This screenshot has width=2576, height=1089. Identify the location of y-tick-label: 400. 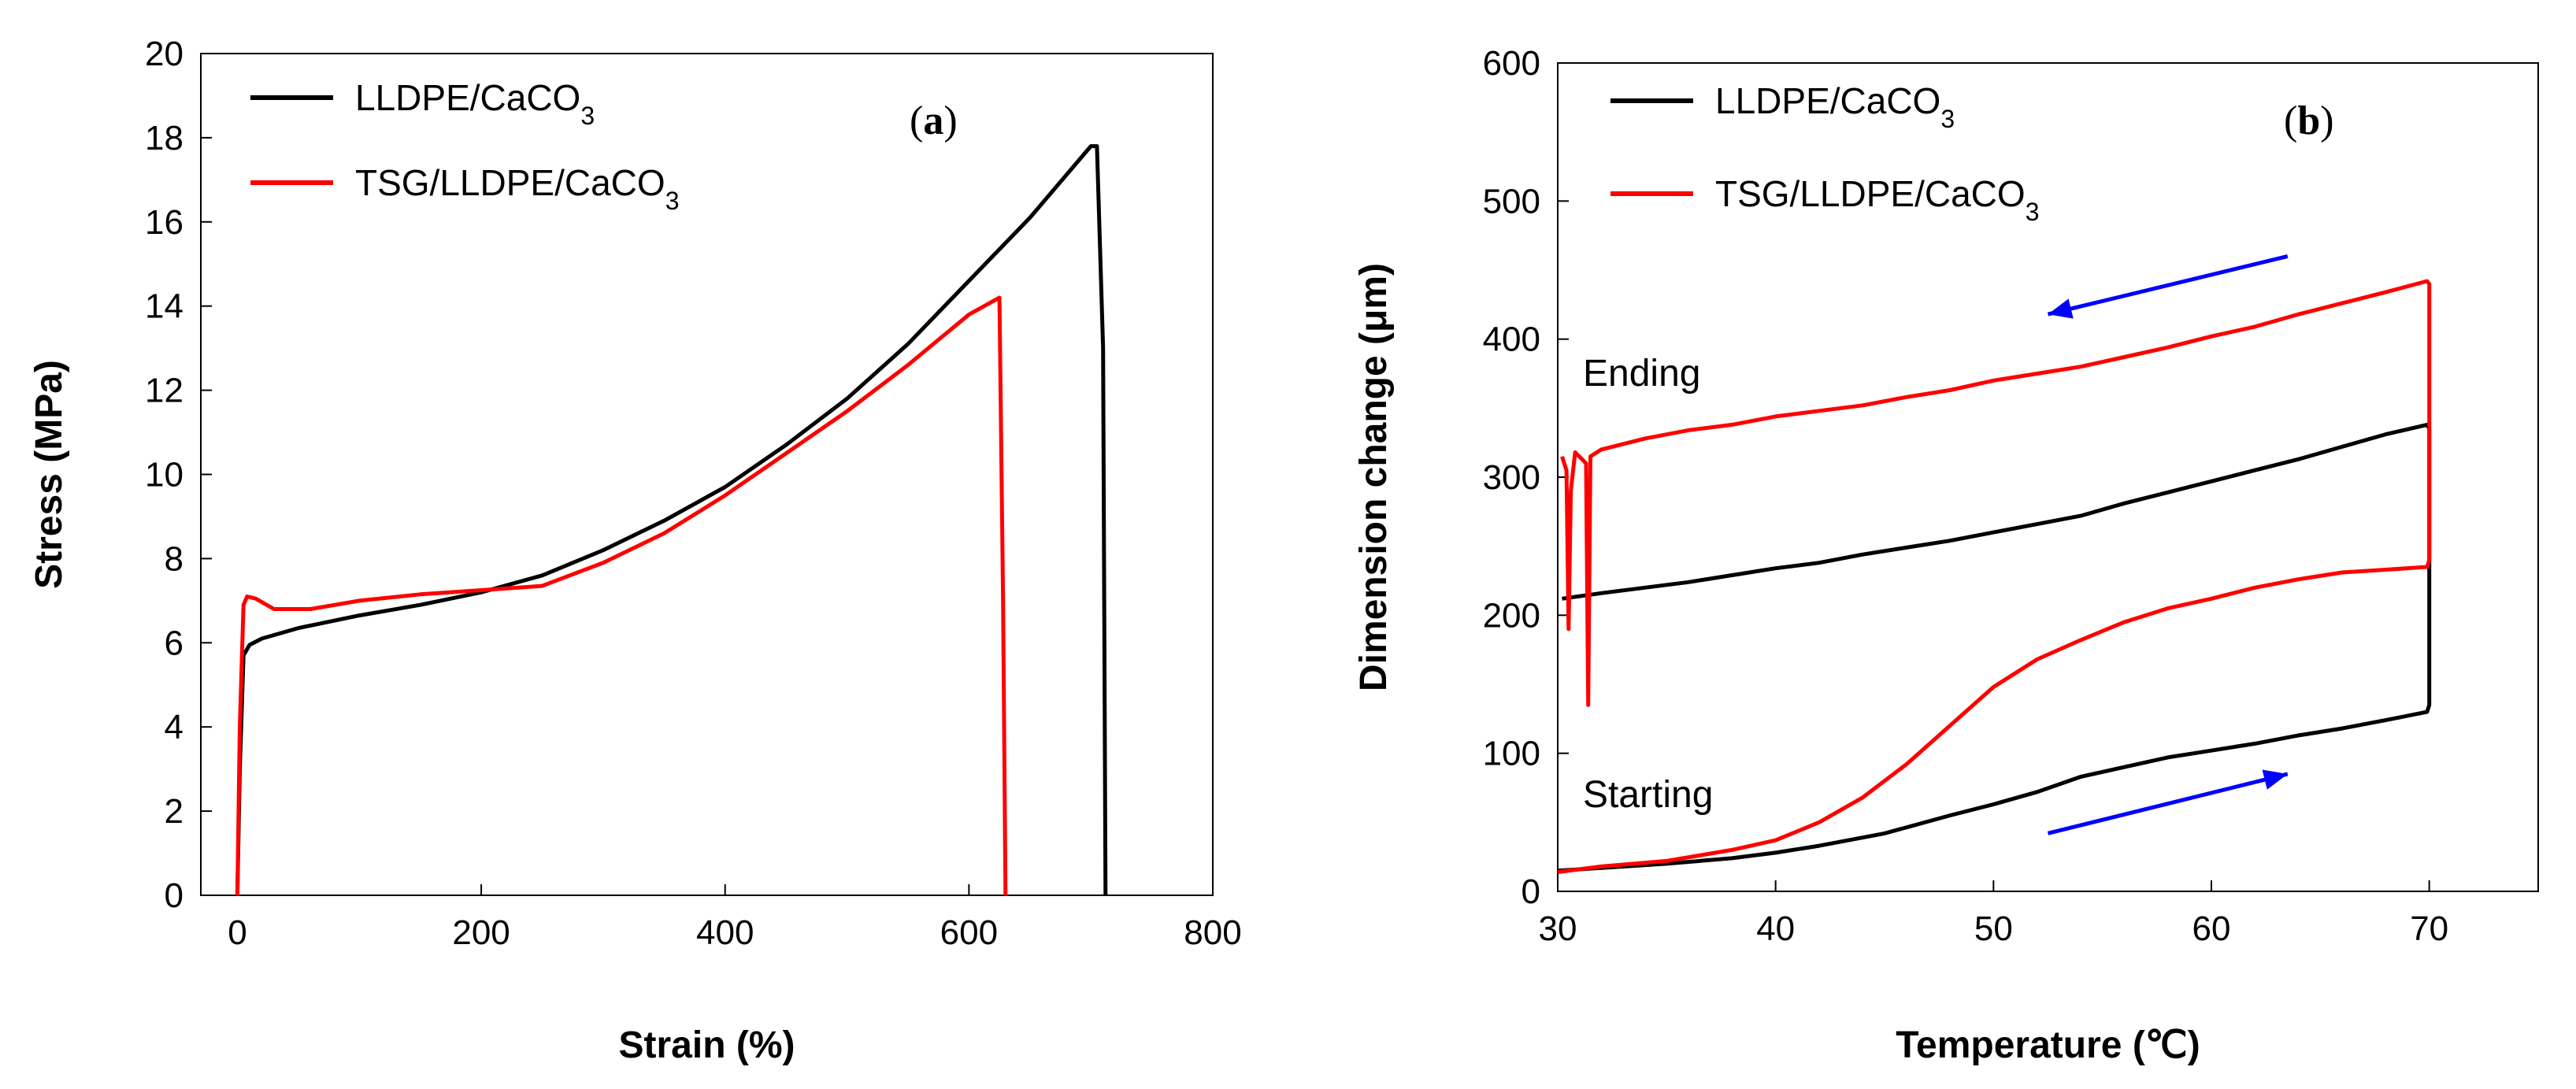
(1511, 339).